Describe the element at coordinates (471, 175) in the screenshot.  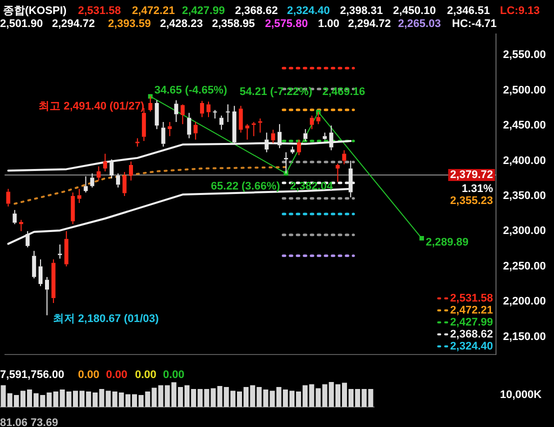
I see `ref-line-label: 2,379.72` at that location.